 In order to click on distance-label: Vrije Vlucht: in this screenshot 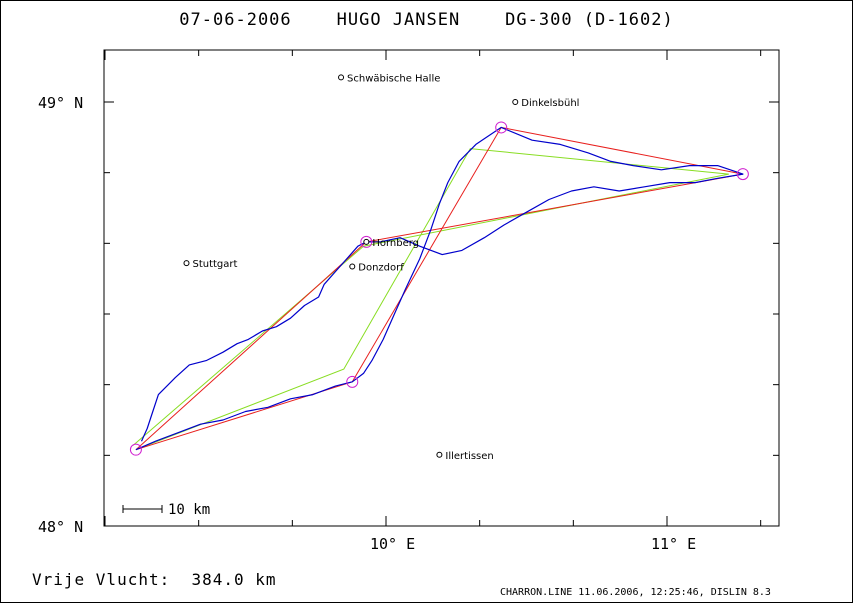, I will do `click(101, 579)`.